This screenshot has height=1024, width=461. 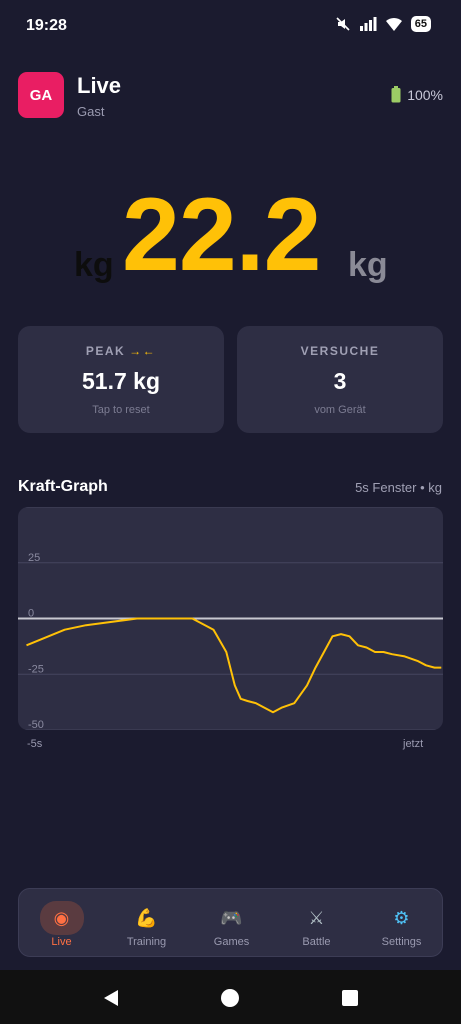 I want to click on status-bar: 19:28 65, so click(x=230, y=26).